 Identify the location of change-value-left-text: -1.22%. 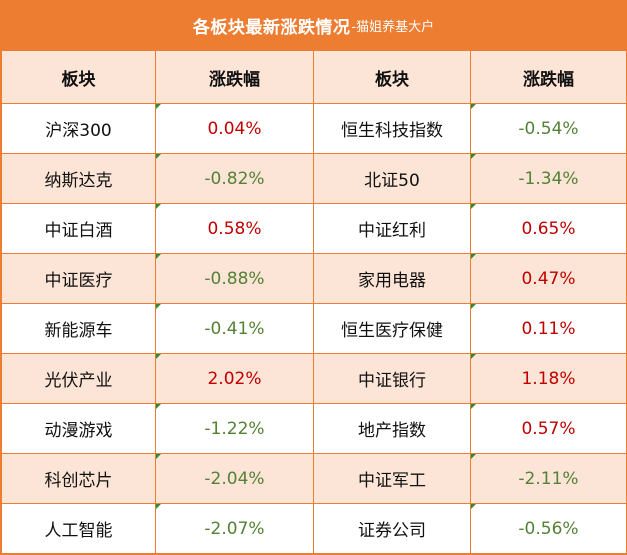
(234, 428).